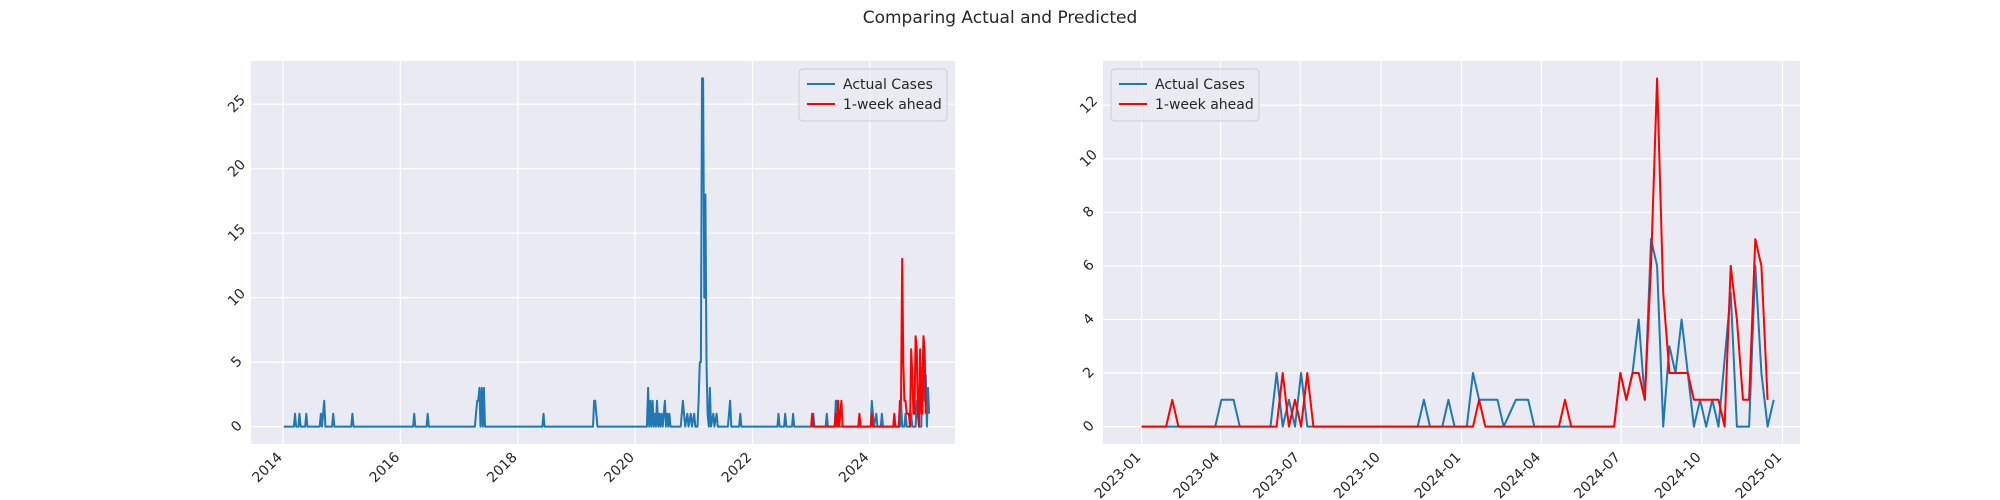 The height and width of the screenshot is (500, 2000). What do you see at coordinates (1438, 475) in the screenshot?
I see `x-tick-label: 2024-01` at bounding box center [1438, 475].